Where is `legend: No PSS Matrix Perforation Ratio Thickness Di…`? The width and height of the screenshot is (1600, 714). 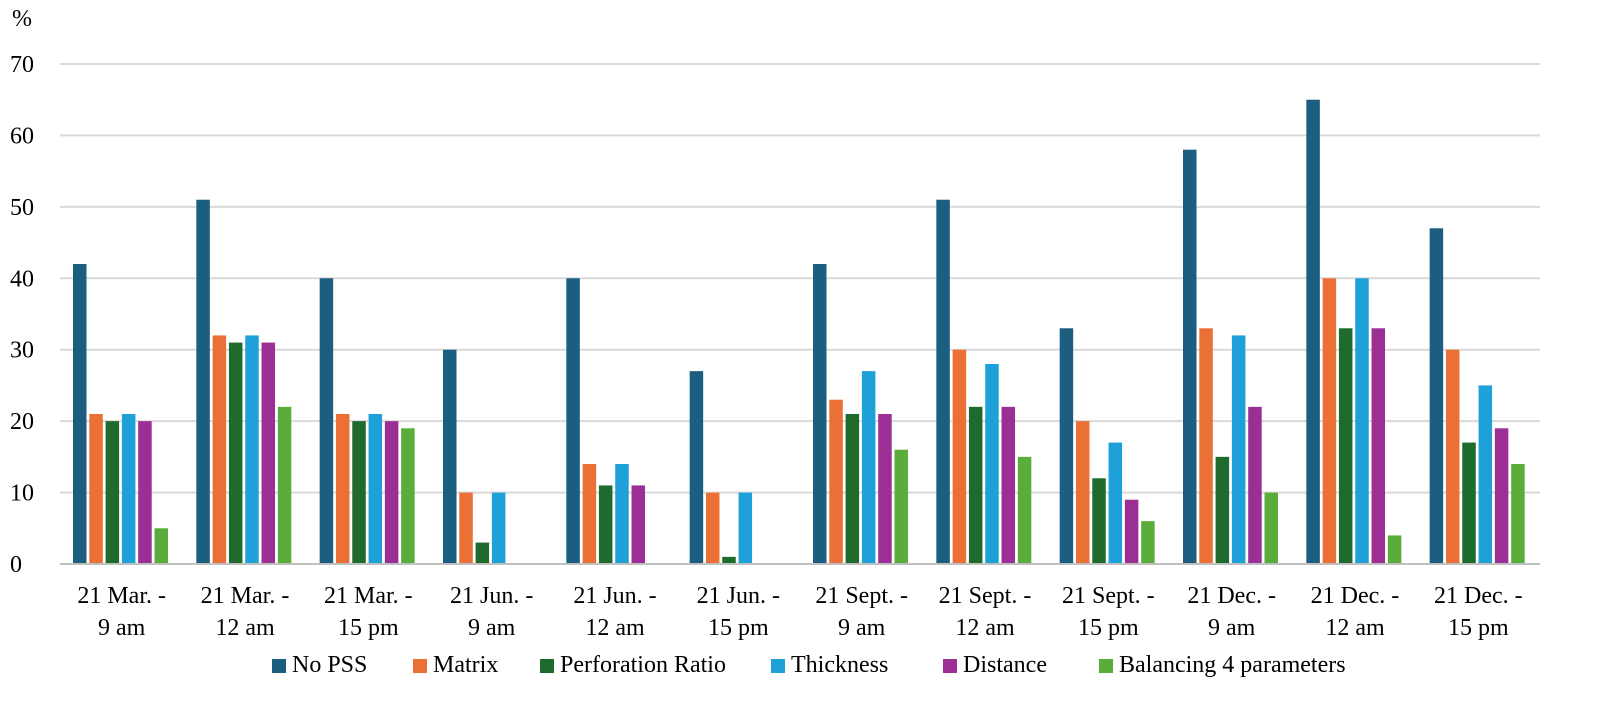
legend: No PSS Matrix Perforation Ratio Thickness Di… is located at coordinates (809, 665).